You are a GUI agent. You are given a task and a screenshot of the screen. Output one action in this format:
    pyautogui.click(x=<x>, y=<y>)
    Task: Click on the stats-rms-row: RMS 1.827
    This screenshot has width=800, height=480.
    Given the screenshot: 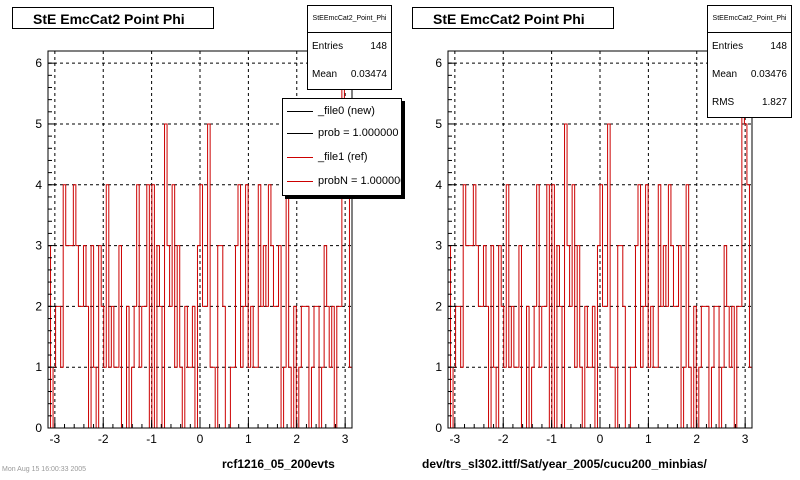 What is the action you would take?
    pyautogui.click(x=749, y=103)
    